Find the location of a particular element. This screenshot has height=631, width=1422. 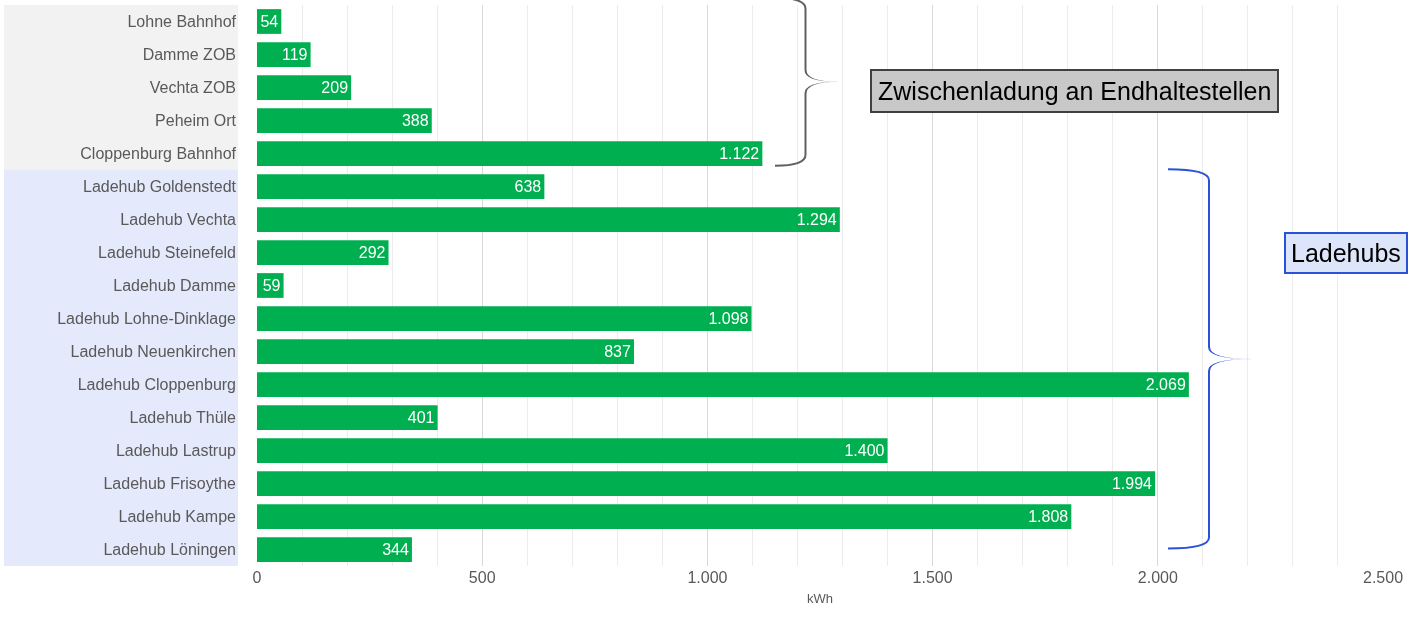

y-tick-label: Ladehub Goldenstedt is located at coordinates (159, 187).